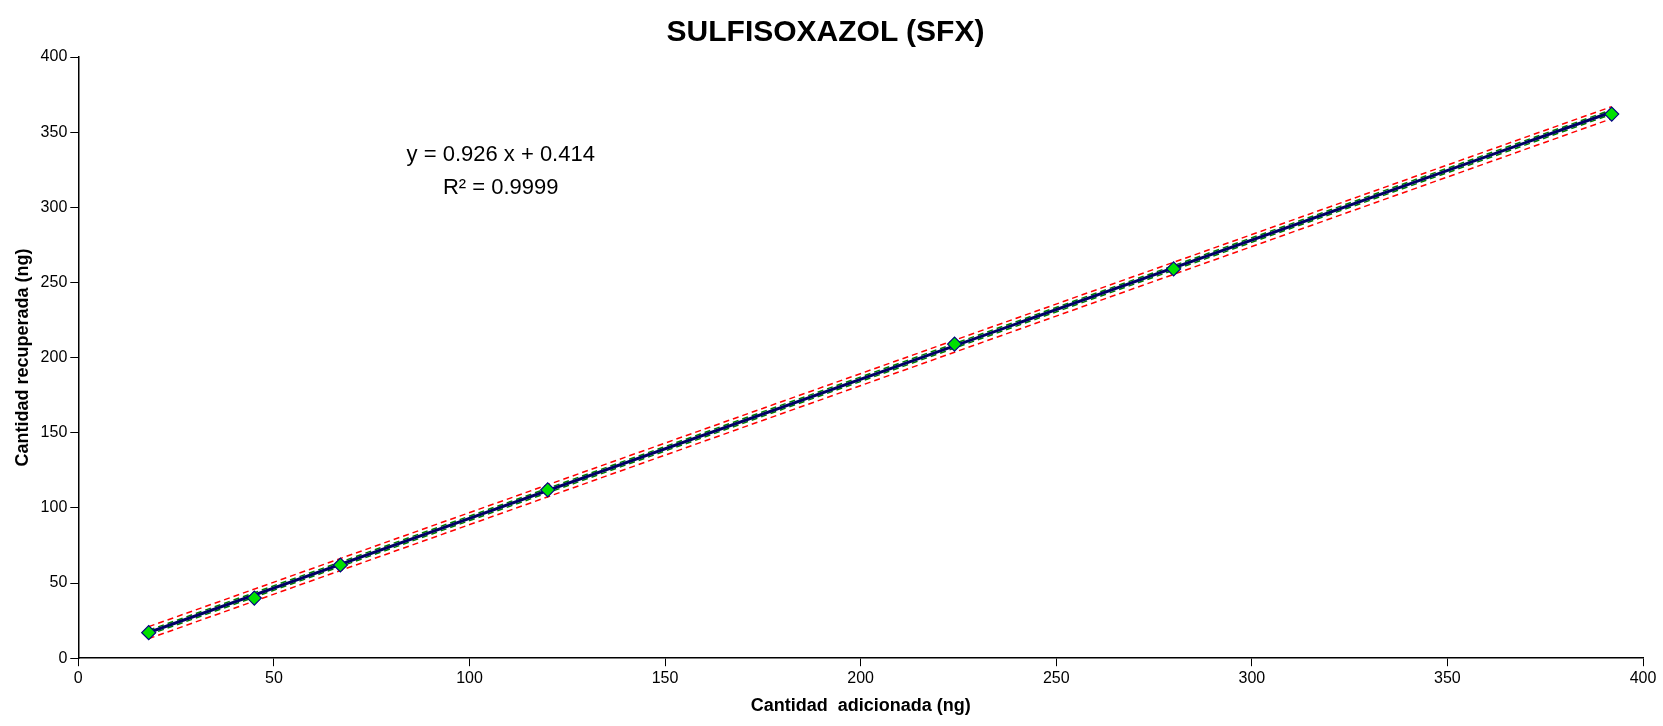 This screenshot has width=1663, height=726. What do you see at coordinates (825, 31) in the screenshot?
I see `chart-title: SULFISOXAZOL (SFX)` at bounding box center [825, 31].